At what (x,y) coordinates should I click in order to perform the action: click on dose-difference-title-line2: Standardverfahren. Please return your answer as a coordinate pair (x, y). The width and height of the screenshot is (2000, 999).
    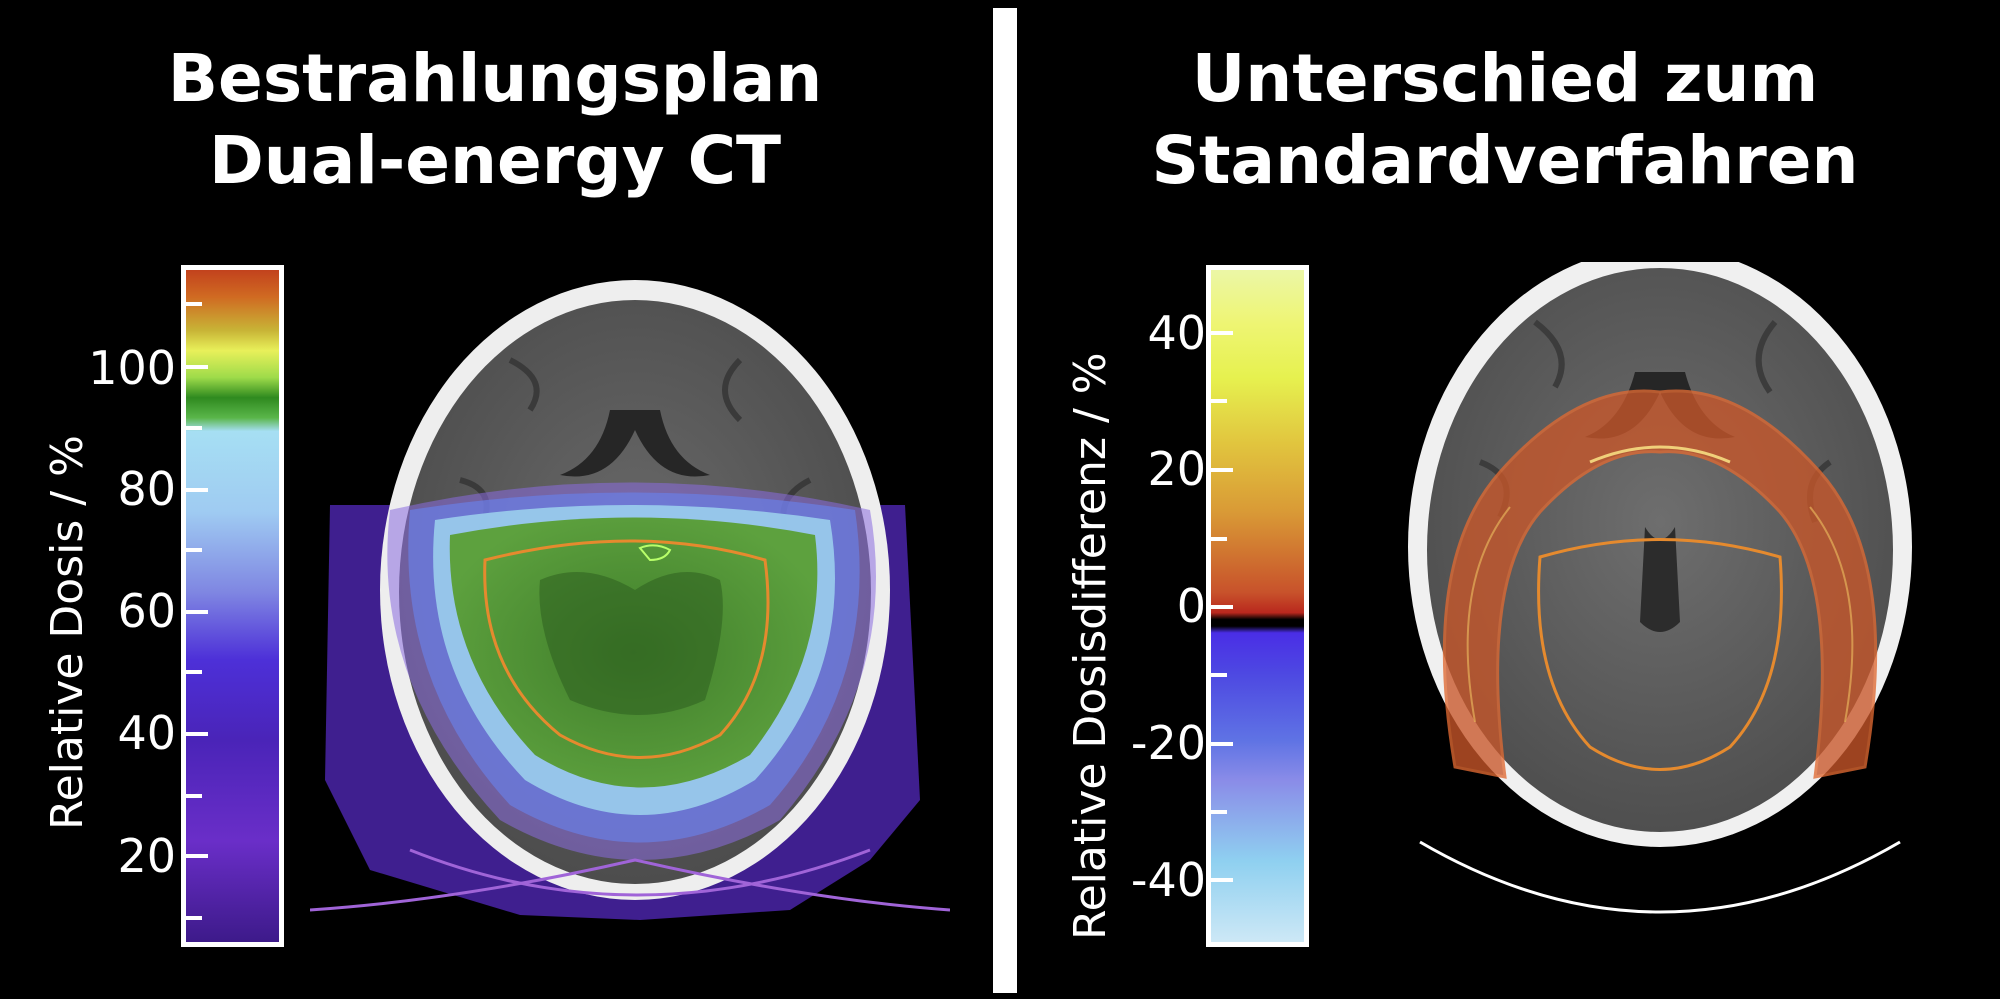
    Looking at the image, I should click on (1505, 160).